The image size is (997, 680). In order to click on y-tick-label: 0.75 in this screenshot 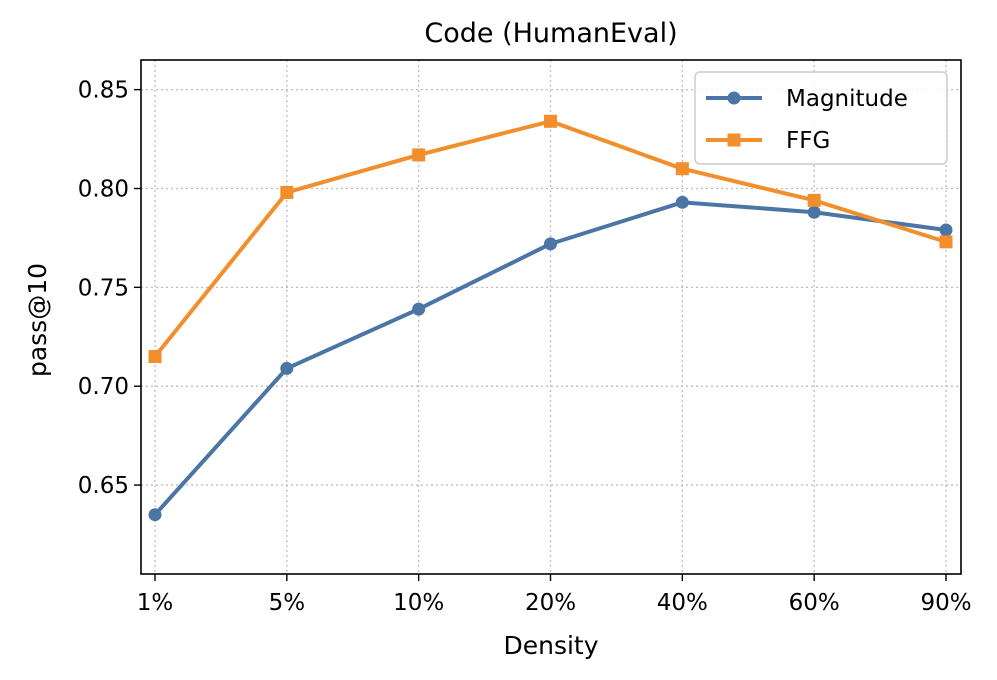, I will do `click(103, 288)`.